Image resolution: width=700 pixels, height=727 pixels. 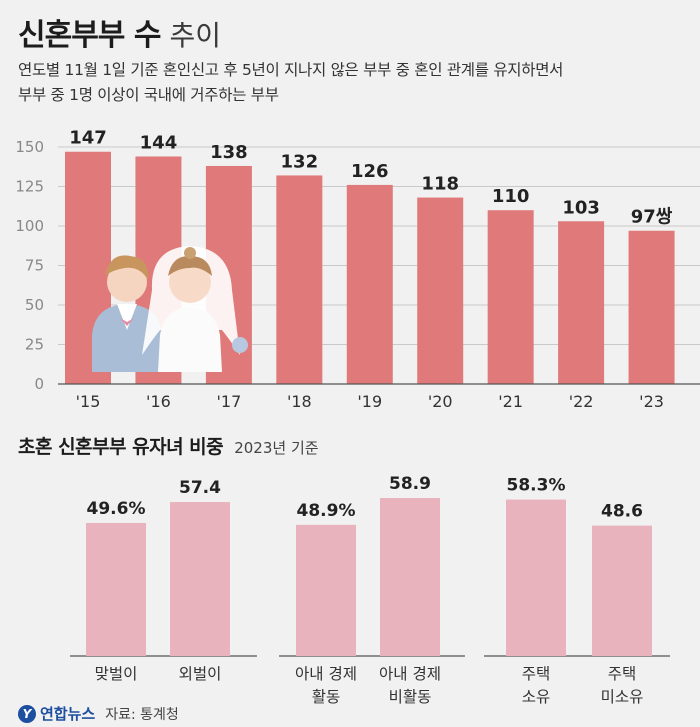 I want to click on y-tick-label: 75, so click(x=34, y=266).